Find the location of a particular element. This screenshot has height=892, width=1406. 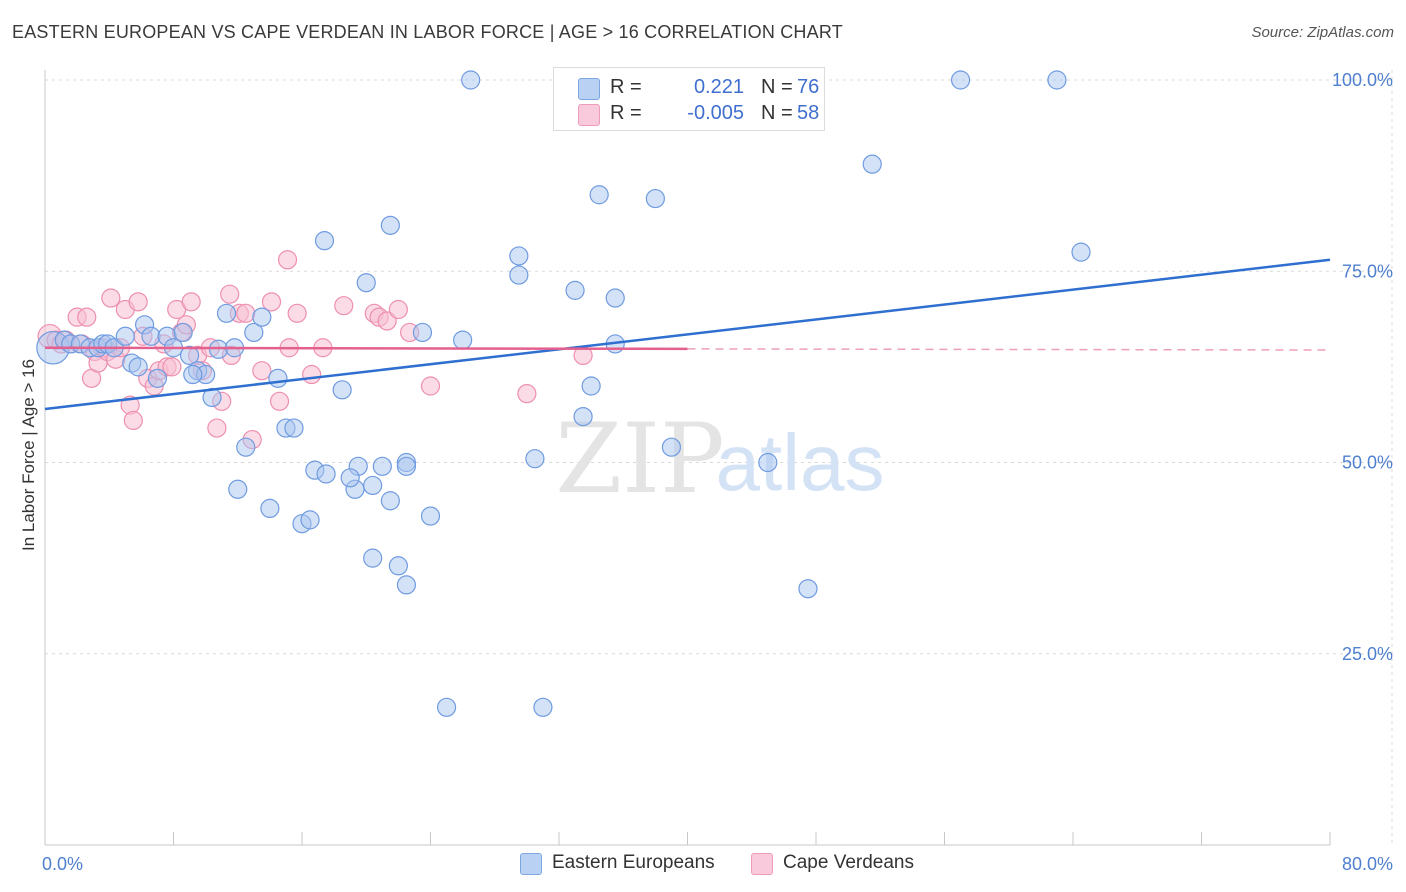

y-axis-title: In Labor Force | Age > 16 is located at coordinates (28, 455).